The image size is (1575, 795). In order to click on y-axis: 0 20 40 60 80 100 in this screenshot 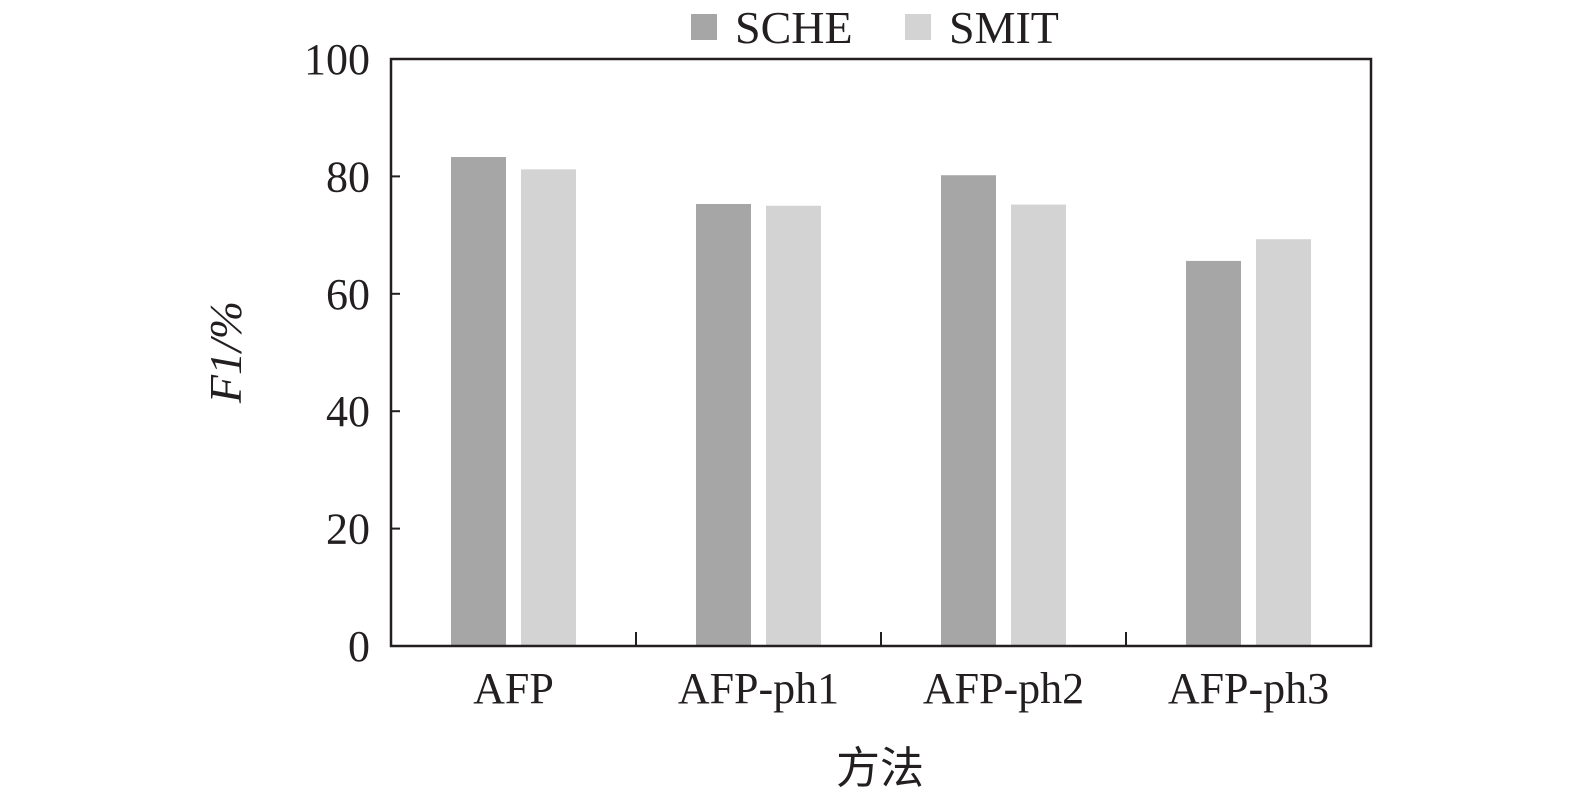, I will do `click(352, 353)`.